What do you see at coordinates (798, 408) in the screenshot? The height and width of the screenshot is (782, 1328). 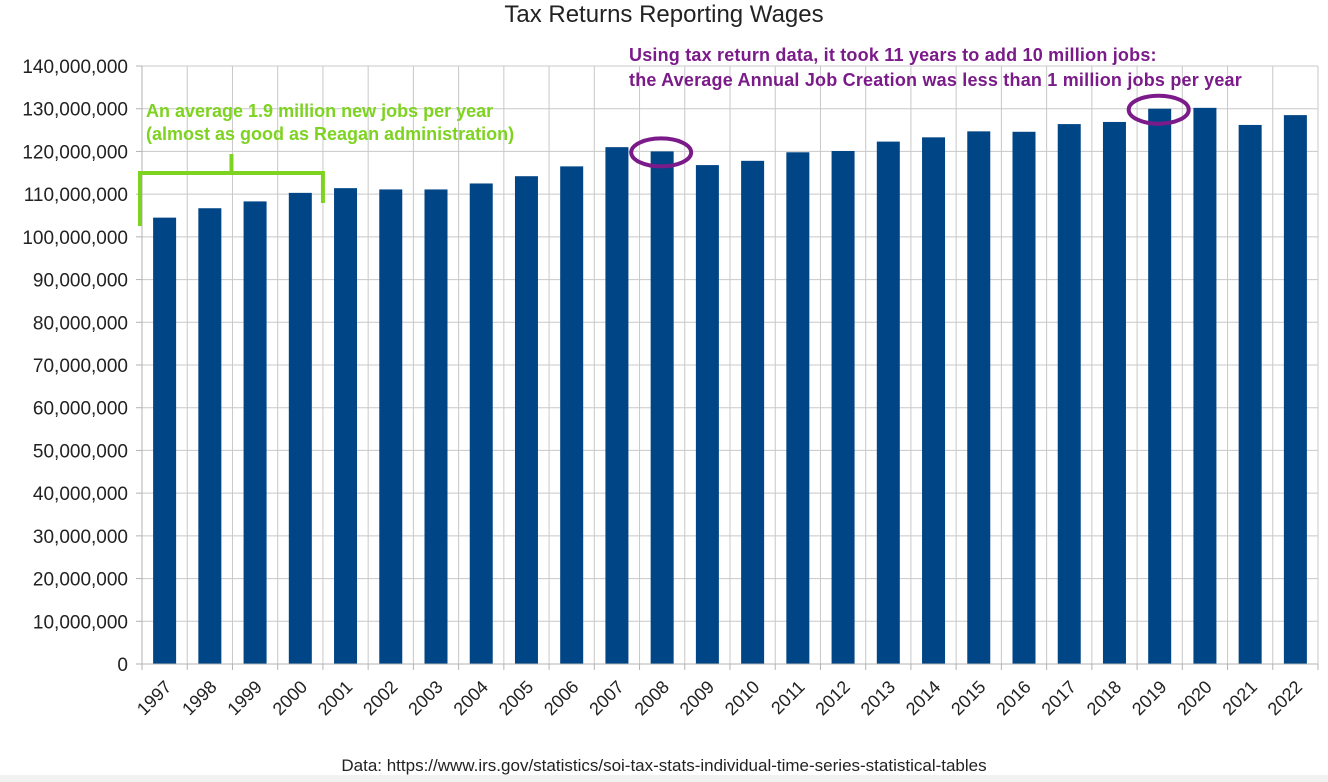 I see `bar-2011` at bounding box center [798, 408].